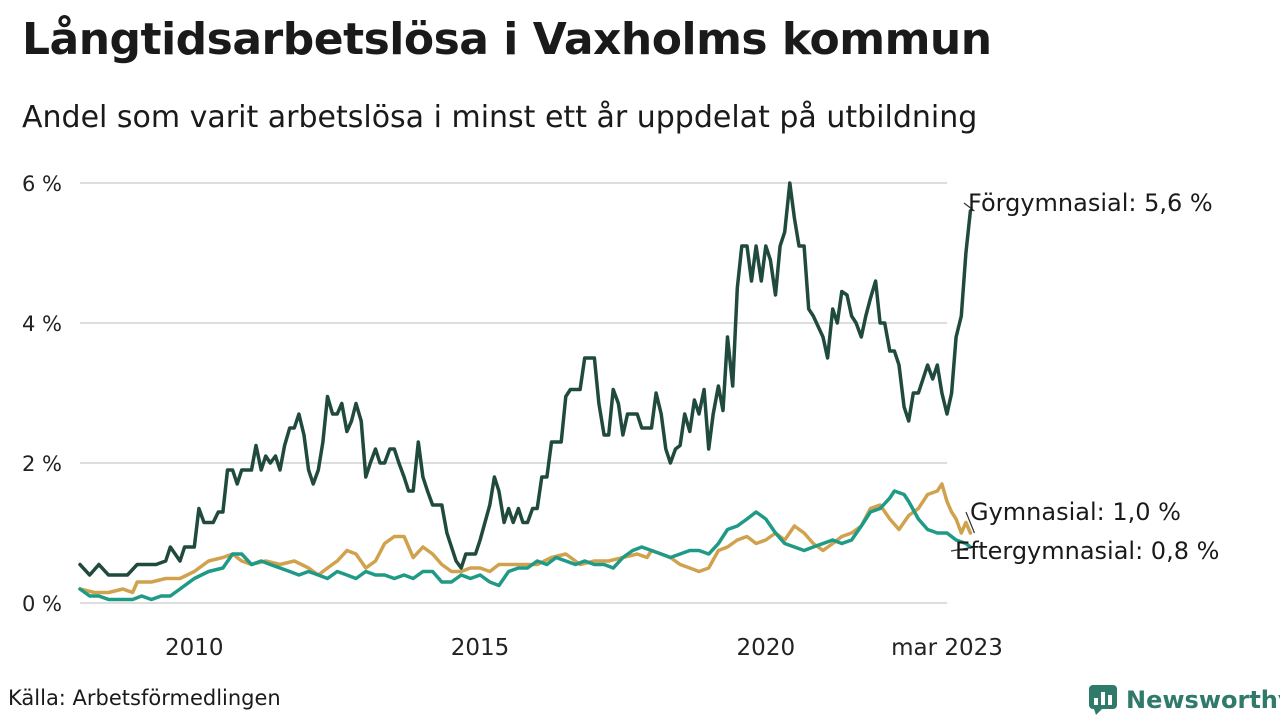 The image size is (1280, 720). Describe the element at coordinates (42, 394) in the screenshot. I see `y-axis-ticks: 0 % 2 % 4 % 6 %` at that location.